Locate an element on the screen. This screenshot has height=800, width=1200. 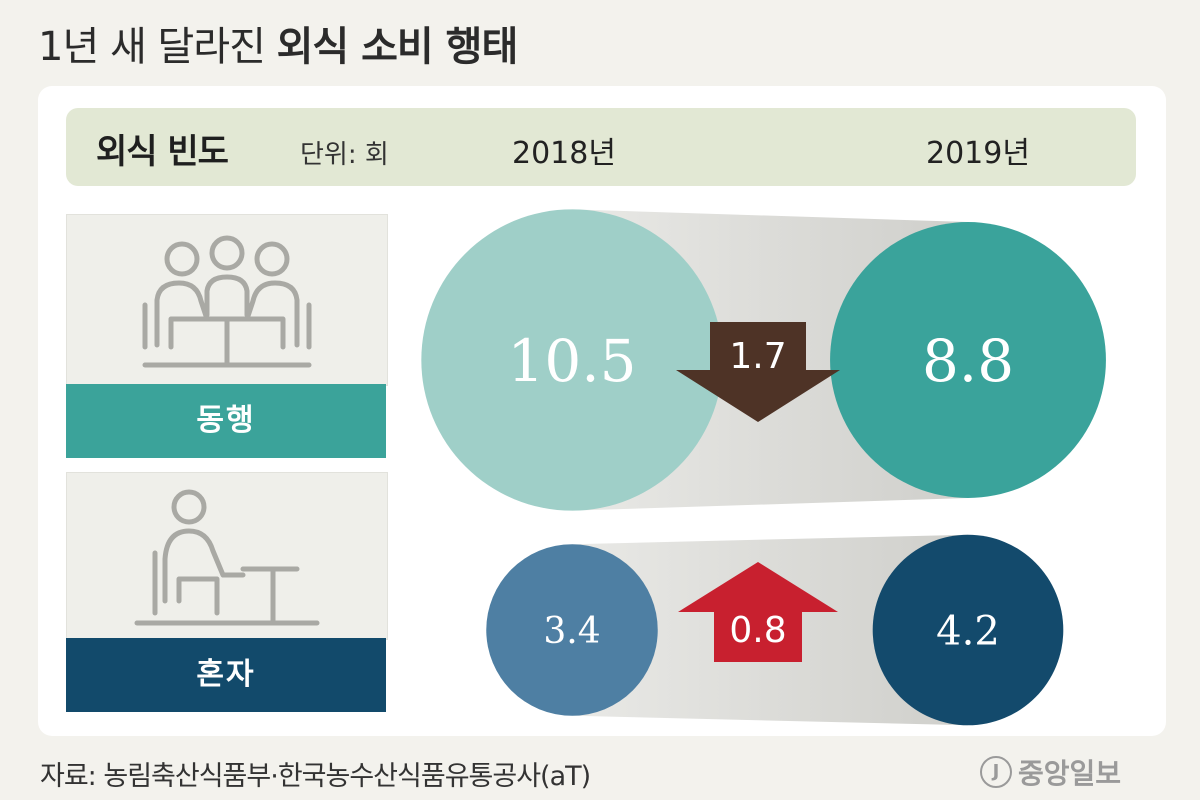
value-label-1-2: 8.8 is located at coordinates (968, 361).